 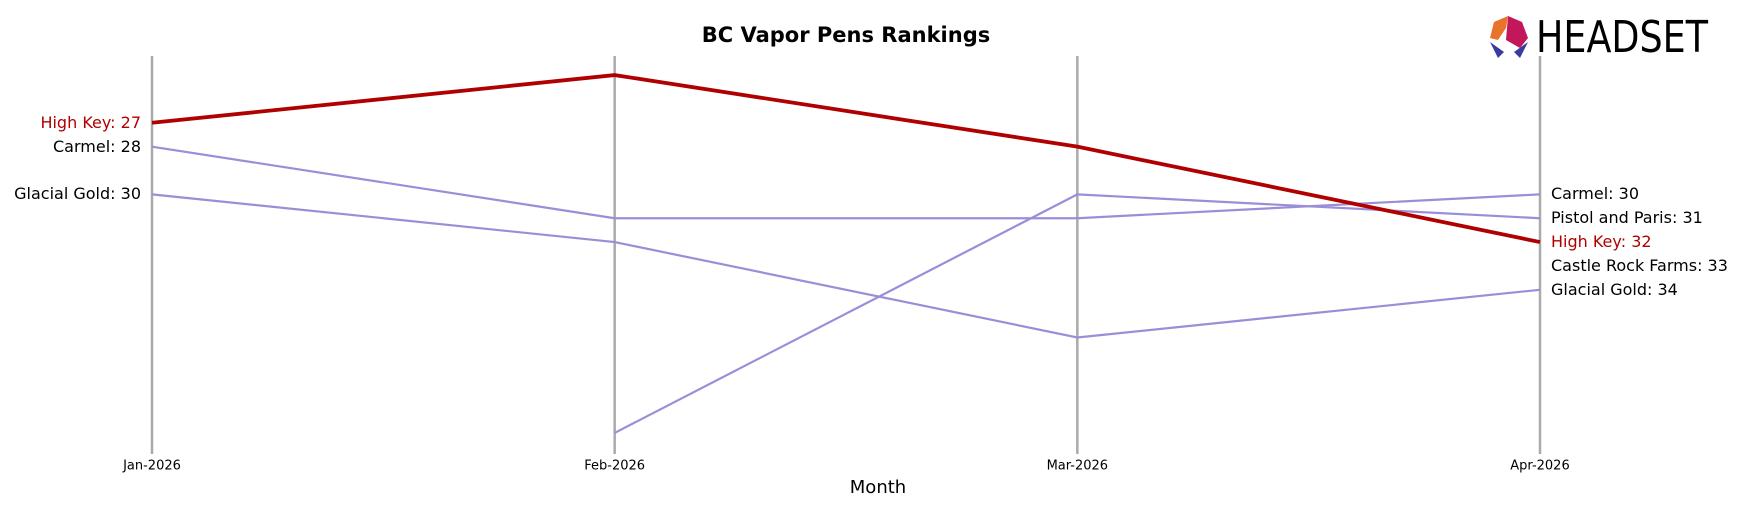 What do you see at coordinates (1622, 37) in the screenshot?
I see `logo-text: HEADSET` at bounding box center [1622, 37].